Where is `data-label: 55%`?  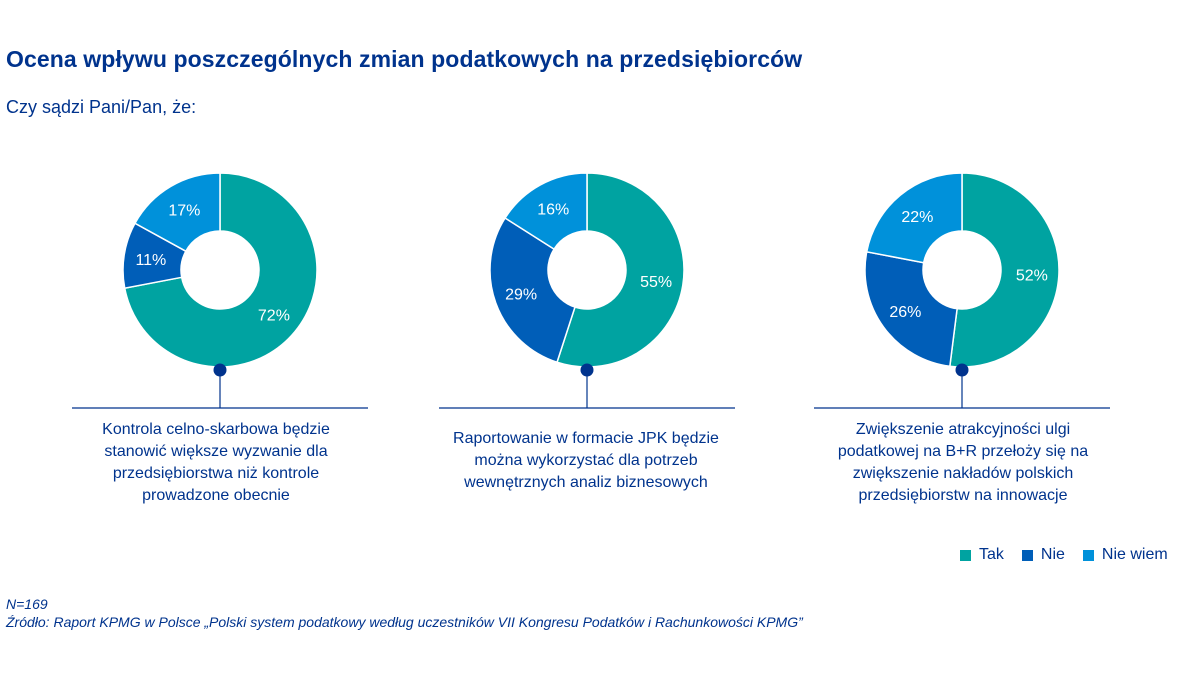 data-label: 55% is located at coordinates (656, 282).